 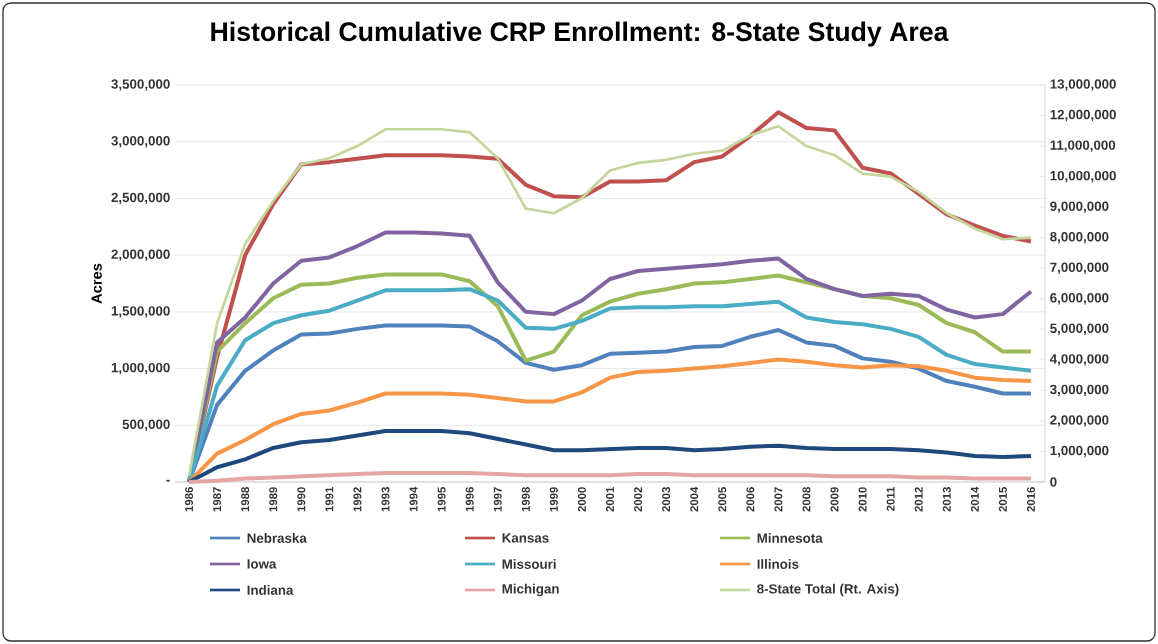 I want to click on x-tick-label: 2005, so click(x=722, y=499).